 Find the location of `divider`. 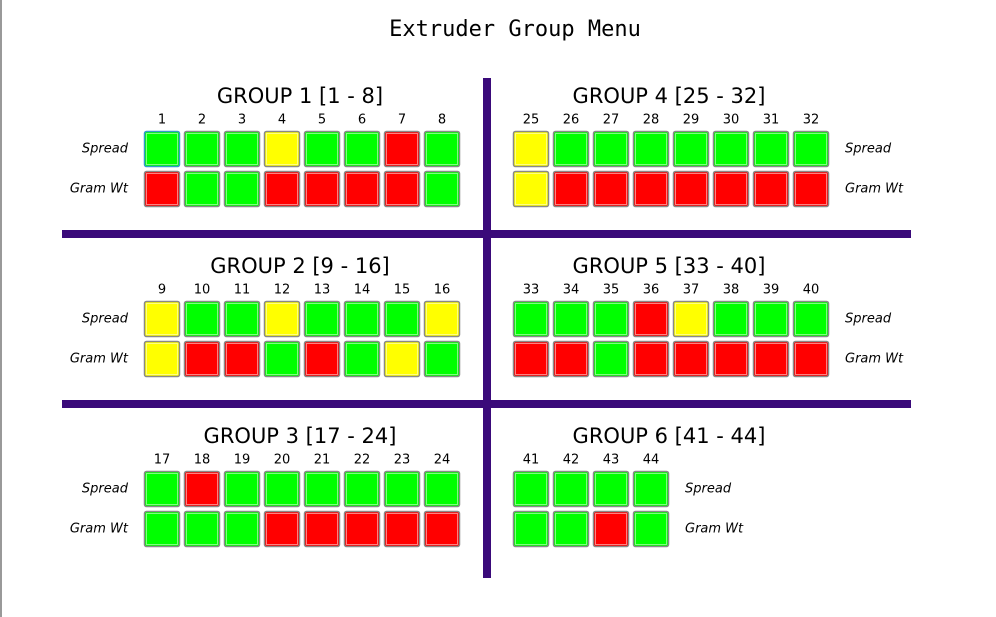

divider is located at coordinates (486, 234).